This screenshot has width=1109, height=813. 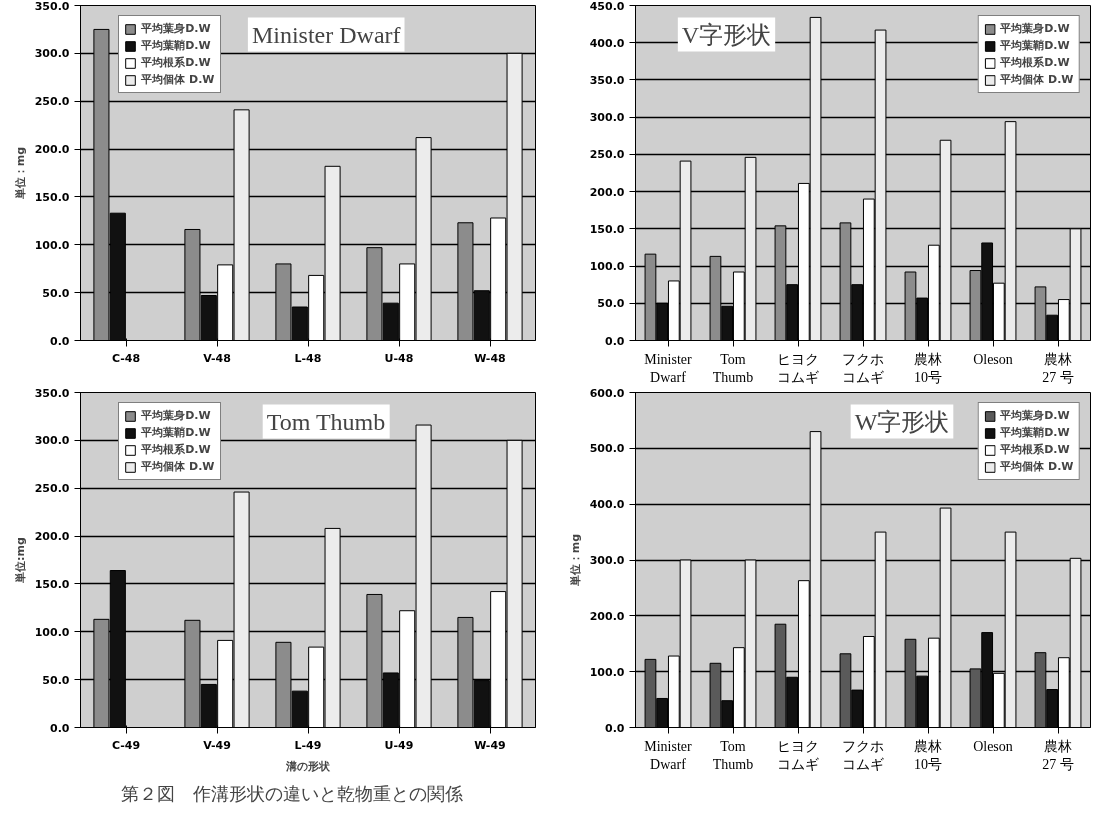 I want to click on x-tick-label: L-49, so click(x=308, y=745).